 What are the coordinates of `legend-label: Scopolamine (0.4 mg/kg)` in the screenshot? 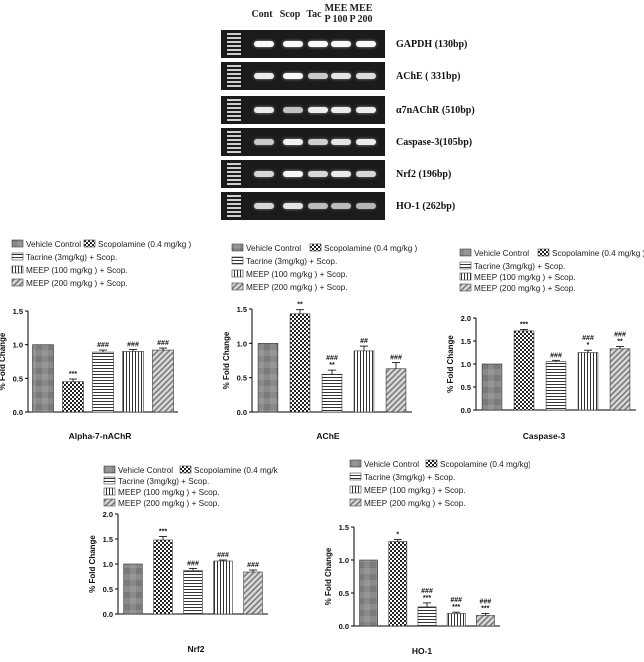 It's located at (485, 464).